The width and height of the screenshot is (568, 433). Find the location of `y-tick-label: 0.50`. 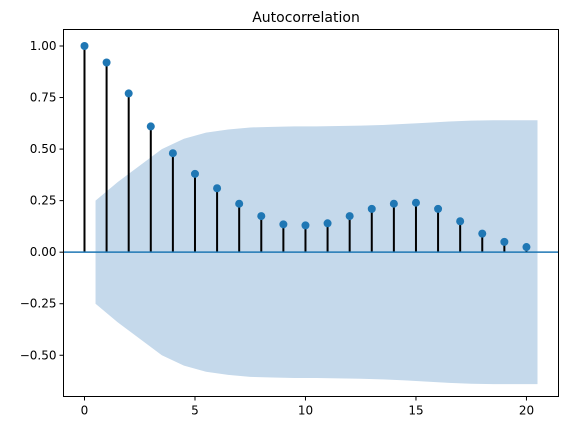

y-tick-label: 0.50 is located at coordinates (43, 149).